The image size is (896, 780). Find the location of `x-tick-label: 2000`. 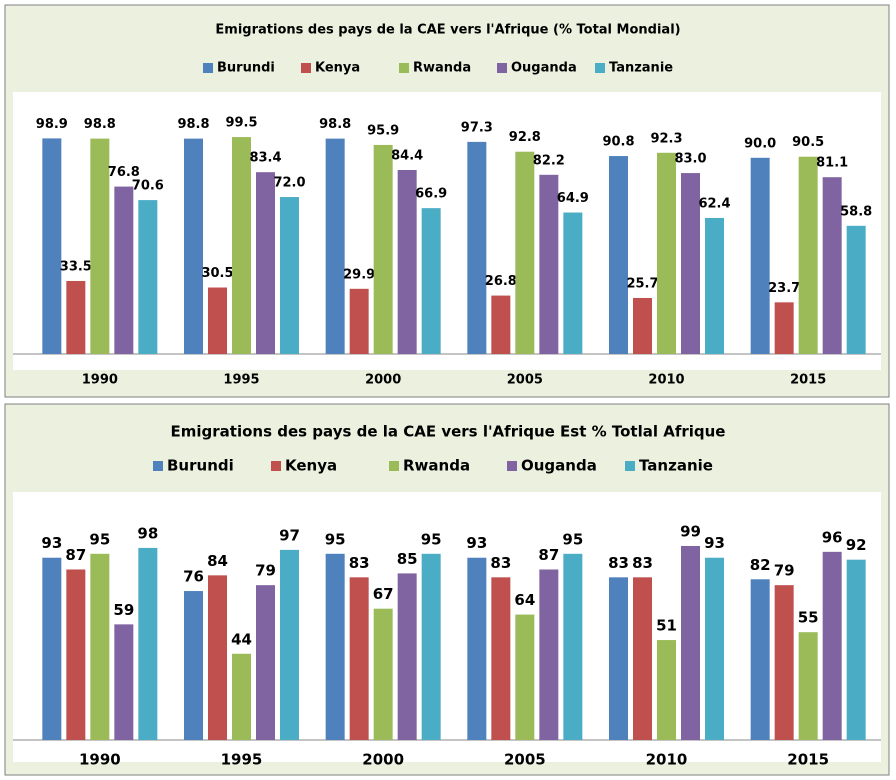

x-tick-label: 2000 is located at coordinates (383, 760).